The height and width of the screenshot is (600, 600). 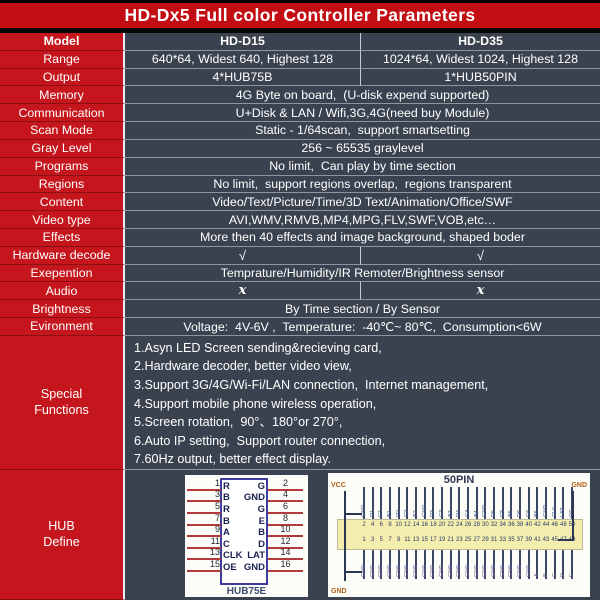 I want to click on page-title: HD-Dx5 Full color Controller Parameters, so click(x=300, y=15).